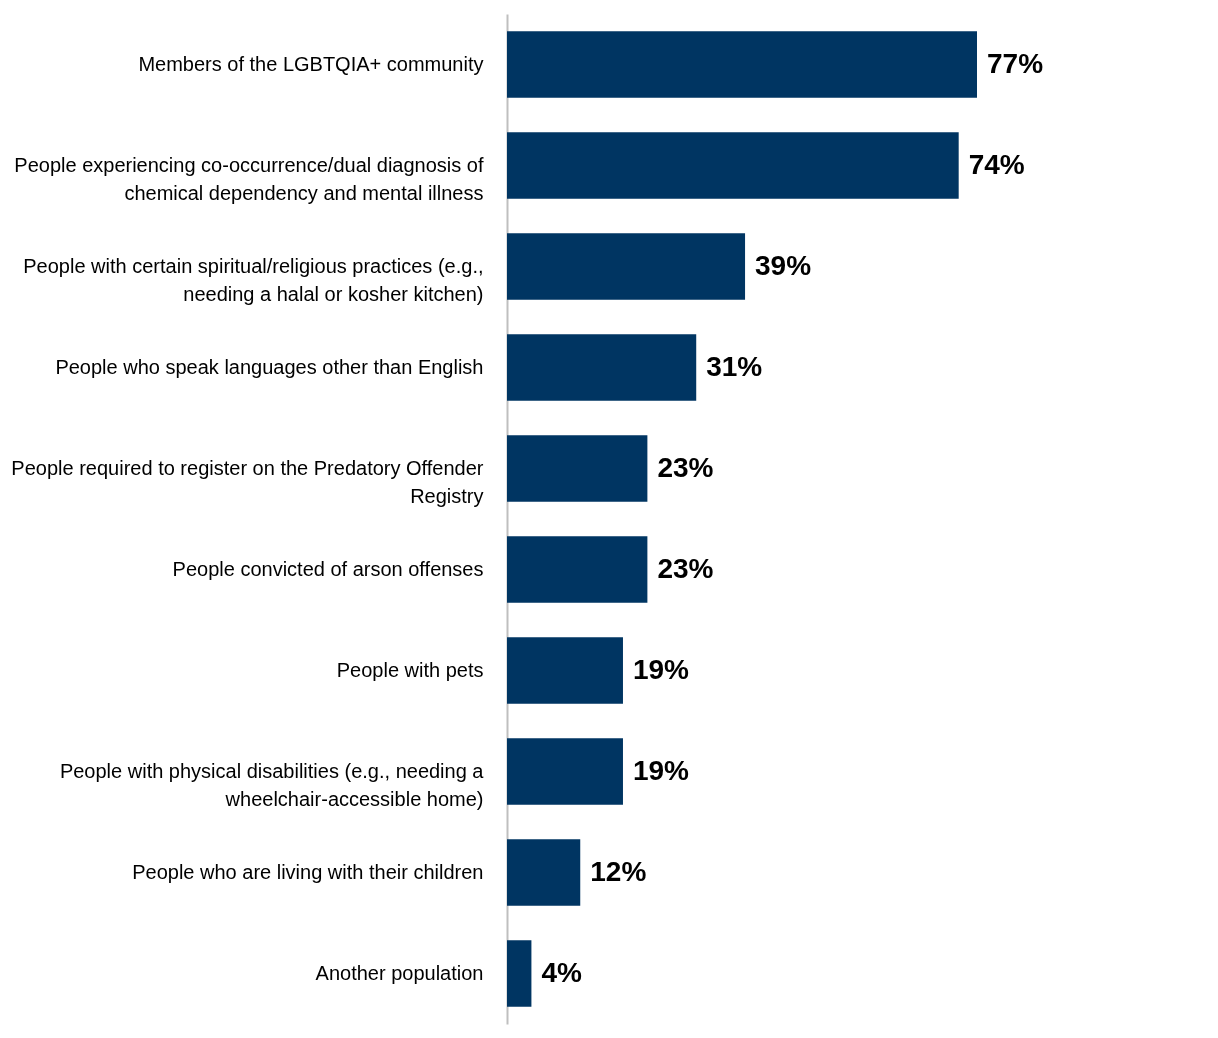 The width and height of the screenshot is (1218, 1038). What do you see at coordinates (311, 63) in the screenshot?
I see `y-tick-label: Members of the LGBTQIA+ community` at bounding box center [311, 63].